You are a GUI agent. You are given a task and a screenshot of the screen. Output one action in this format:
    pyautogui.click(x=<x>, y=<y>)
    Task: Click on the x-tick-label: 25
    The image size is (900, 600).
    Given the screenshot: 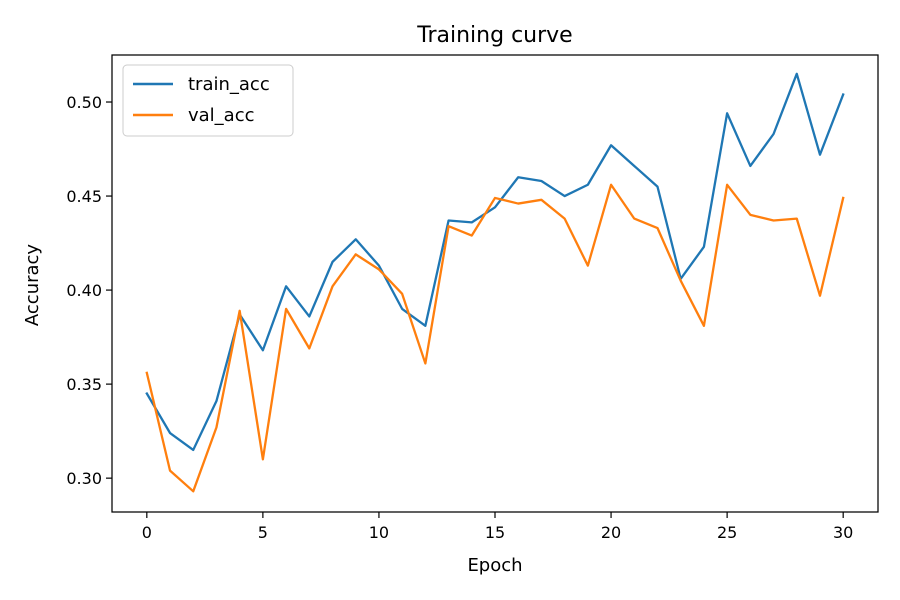 What is the action you would take?
    pyautogui.click(x=727, y=532)
    